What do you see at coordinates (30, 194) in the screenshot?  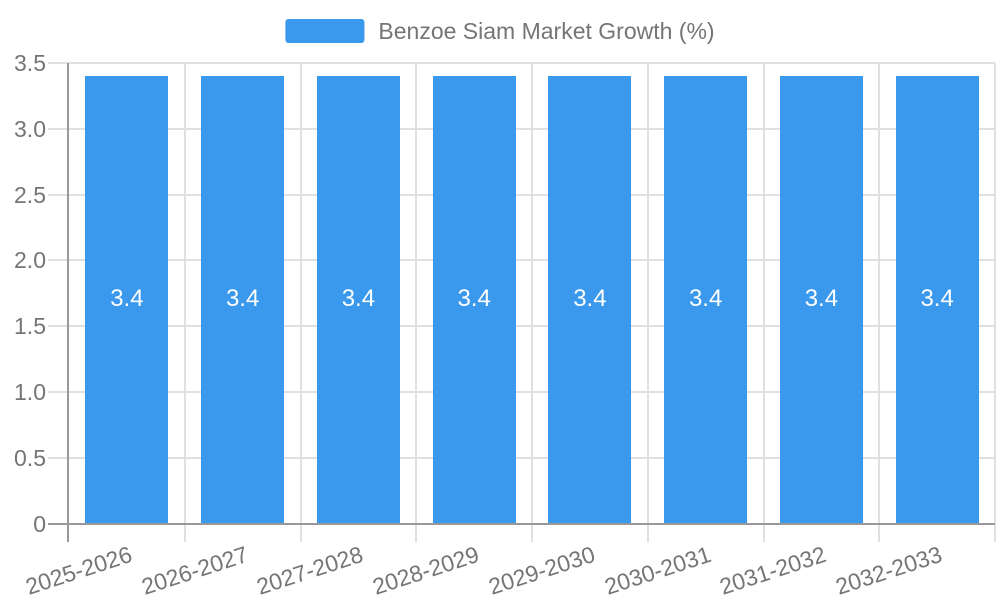 I see `y-axis-tick-label: 2.5` at bounding box center [30, 194].